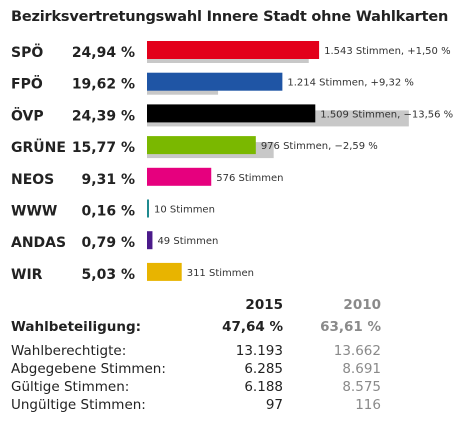 This screenshot has width=472, height=427. What do you see at coordinates (103, 53) in the screenshot?
I see `percent-label-sp-: 24,94 %` at bounding box center [103, 53].